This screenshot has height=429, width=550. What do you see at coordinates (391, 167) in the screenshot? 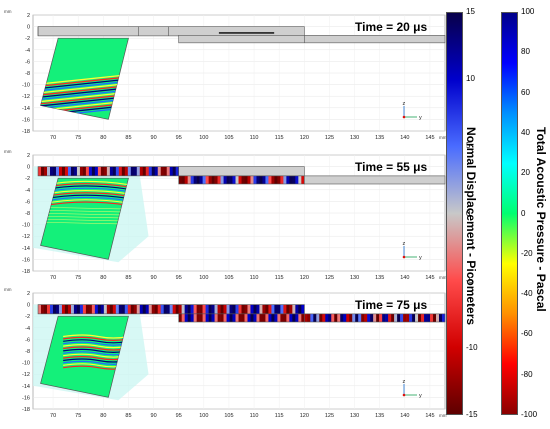
I see `time-label: Time = 55 μs` at bounding box center [391, 167].